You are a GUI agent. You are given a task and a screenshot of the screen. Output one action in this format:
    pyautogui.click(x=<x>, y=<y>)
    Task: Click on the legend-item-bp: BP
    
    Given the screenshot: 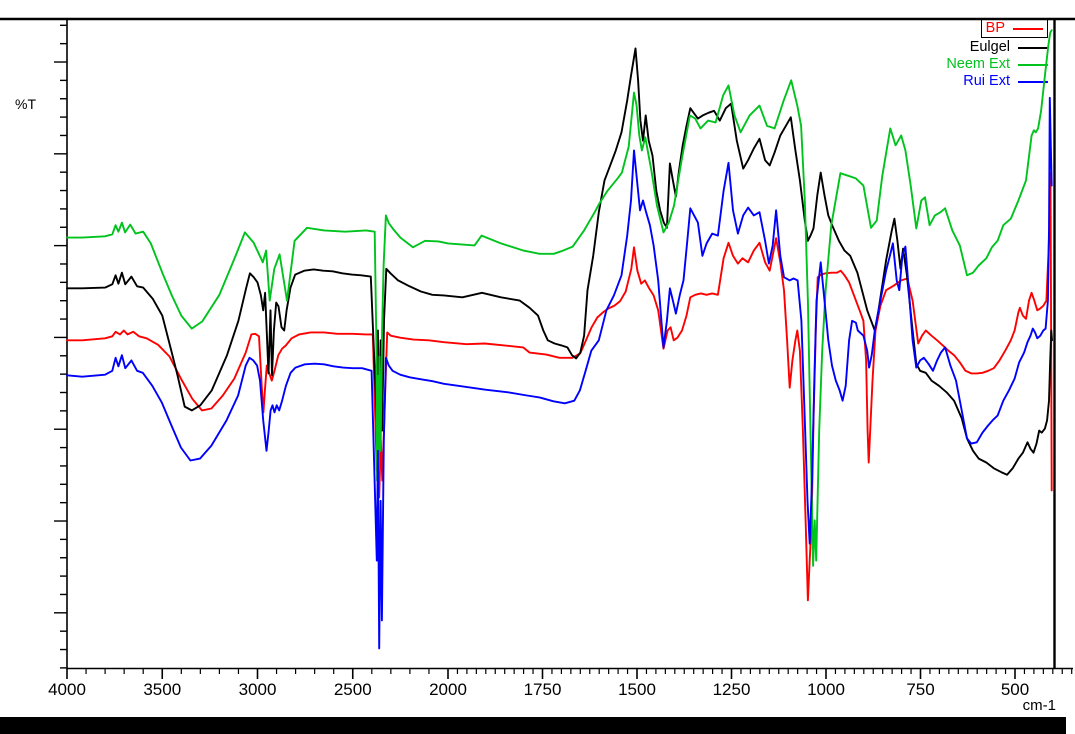 What is the action you would take?
    pyautogui.click(x=1014, y=28)
    